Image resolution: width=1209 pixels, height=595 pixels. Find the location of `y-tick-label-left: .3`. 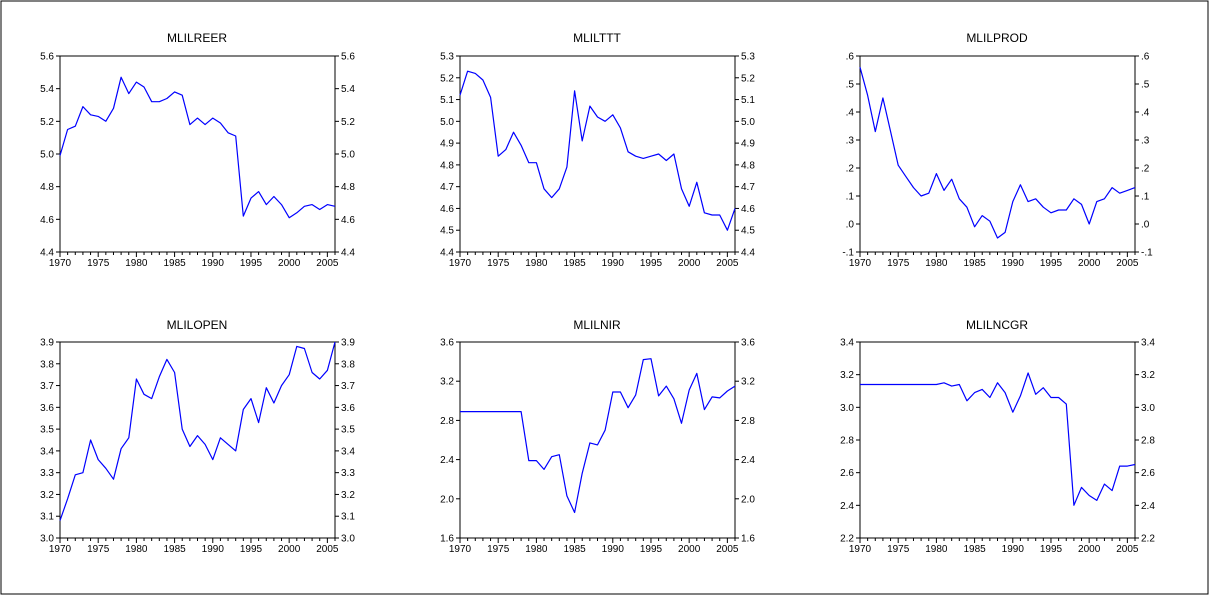

y-tick-label-left: .3 is located at coordinates (850, 141).